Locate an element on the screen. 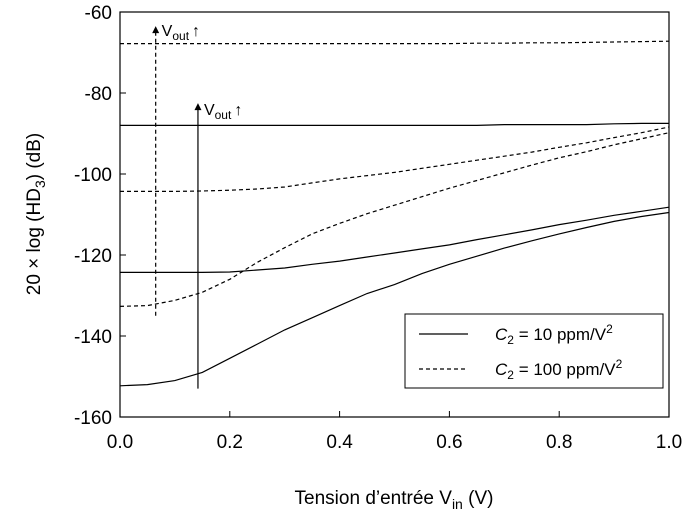 Image resolution: width=683 pixels, height=511 pixels. x-axis-label: Tension d’entrée Vin (V) is located at coordinates (394, 499).